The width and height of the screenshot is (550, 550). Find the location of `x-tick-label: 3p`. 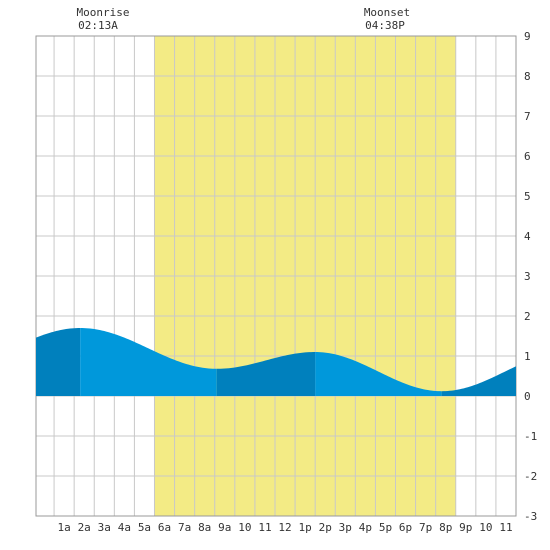

x-tick-label: 3p is located at coordinates (345, 527).